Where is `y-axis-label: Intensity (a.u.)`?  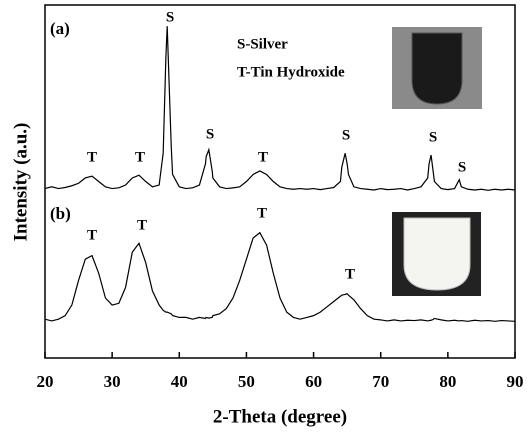 y-axis-label: Intensity (a.u.) is located at coordinates (20, 182).